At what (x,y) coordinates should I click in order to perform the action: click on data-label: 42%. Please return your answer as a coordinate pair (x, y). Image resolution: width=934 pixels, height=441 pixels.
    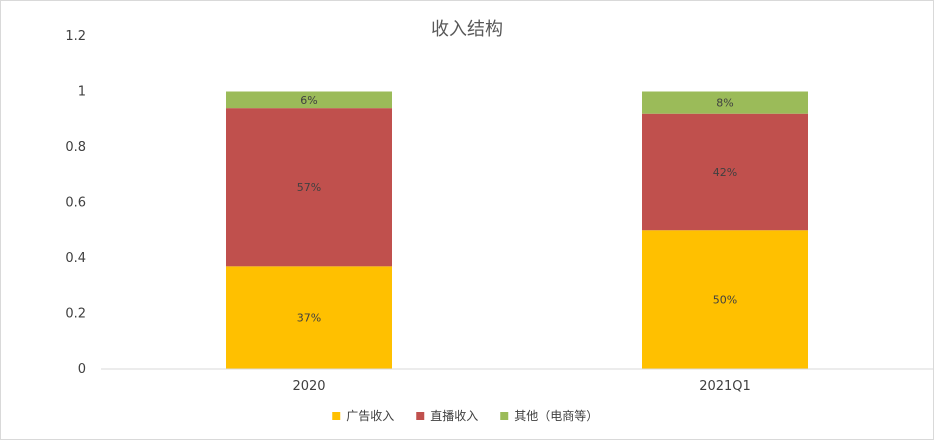
    Looking at the image, I should click on (725, 172).